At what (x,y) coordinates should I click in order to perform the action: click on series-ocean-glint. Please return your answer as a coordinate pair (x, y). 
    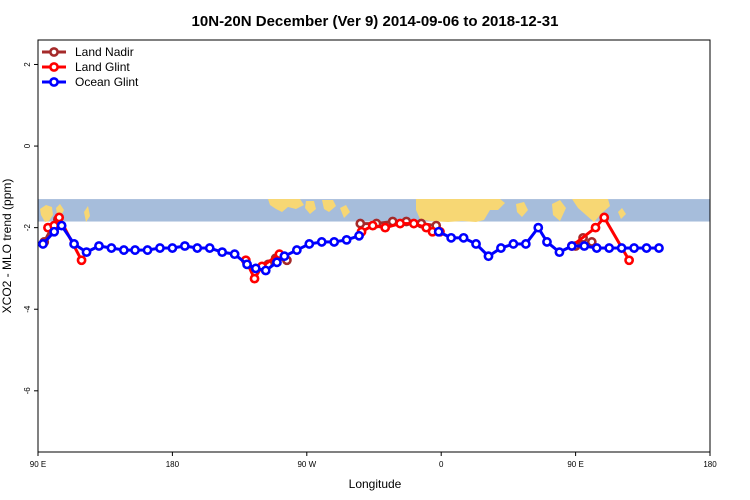
    Looking at the image, I should click on (351, 248).